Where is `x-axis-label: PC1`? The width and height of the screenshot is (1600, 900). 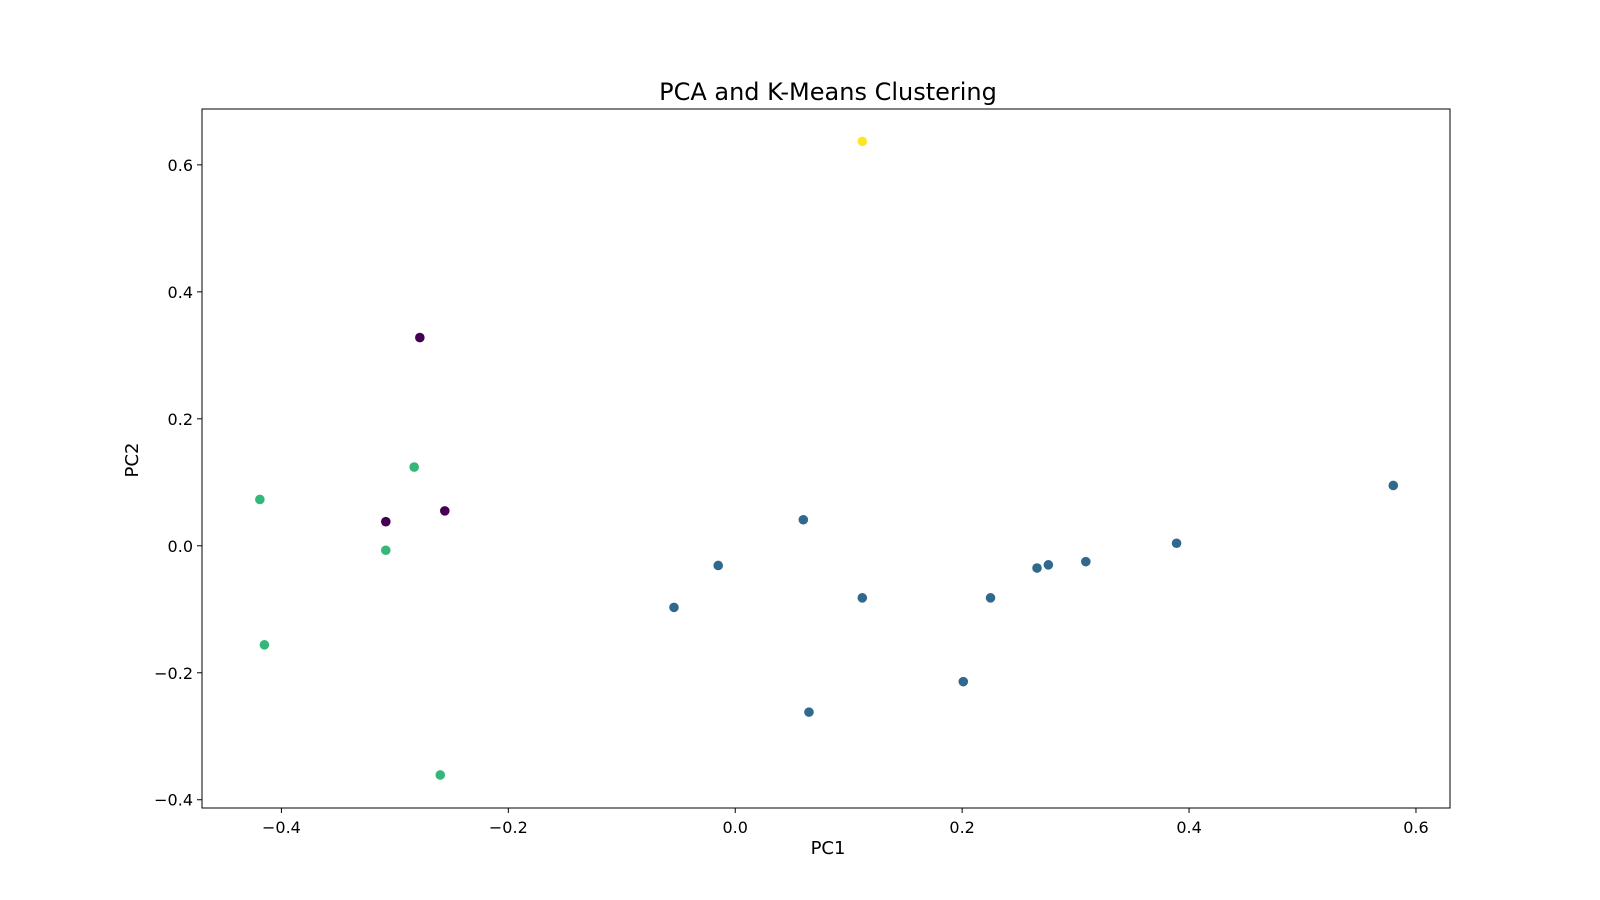
x-axis-label: PC1 is located at coordinates (828, 848).